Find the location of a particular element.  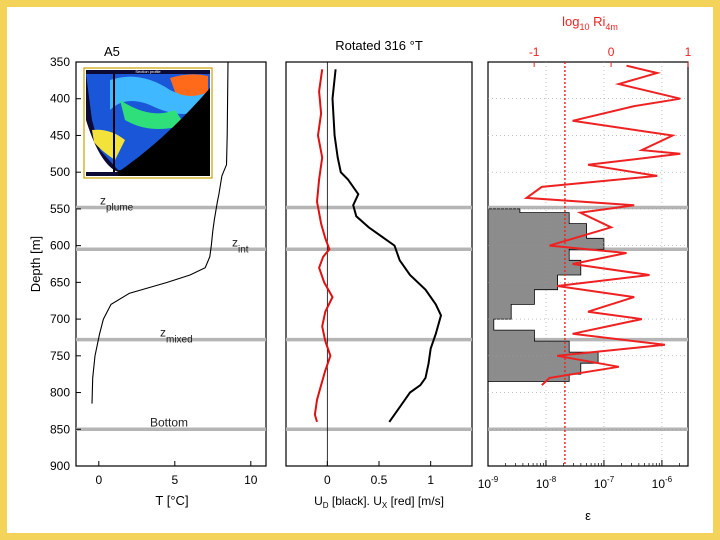

y-axis-label: Depth [m] is located at coordinates (35, 264).